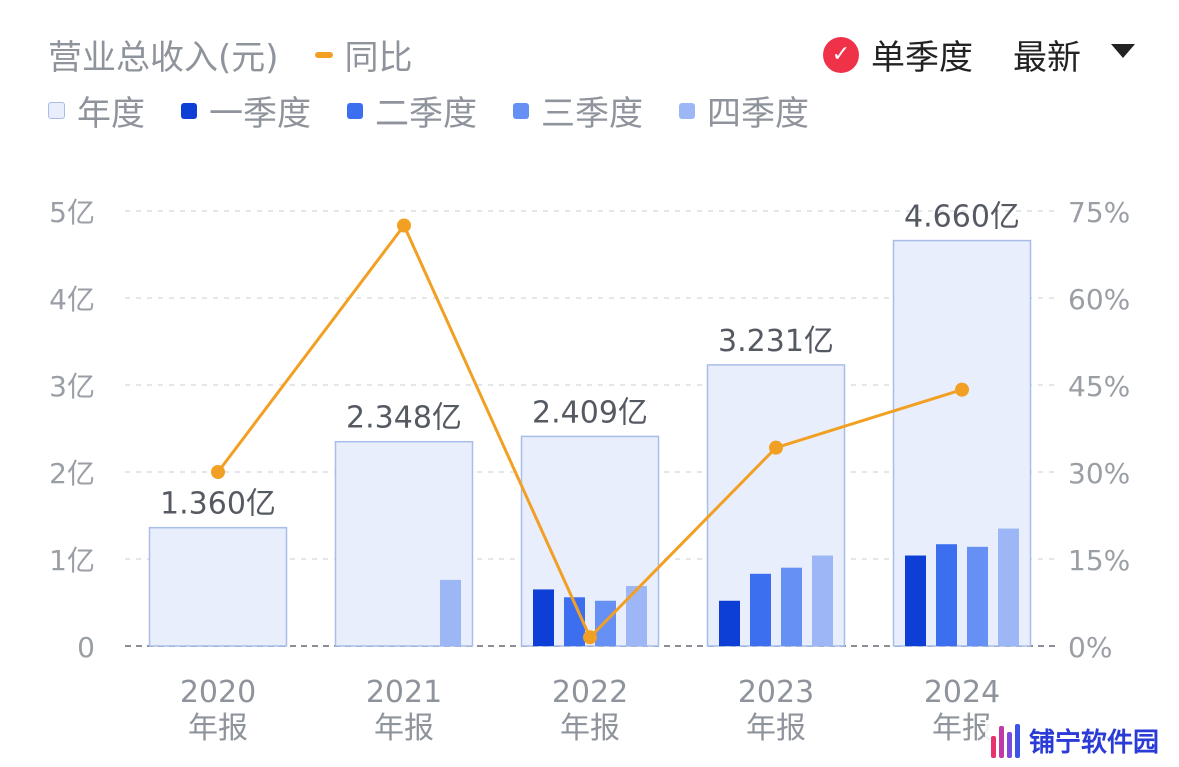 The height and width of the screenshot is (767, 1179). What do you see at coordinates (218, 586) in the screenshot?
I see `annual-bar` at bounding box center [218, 586].